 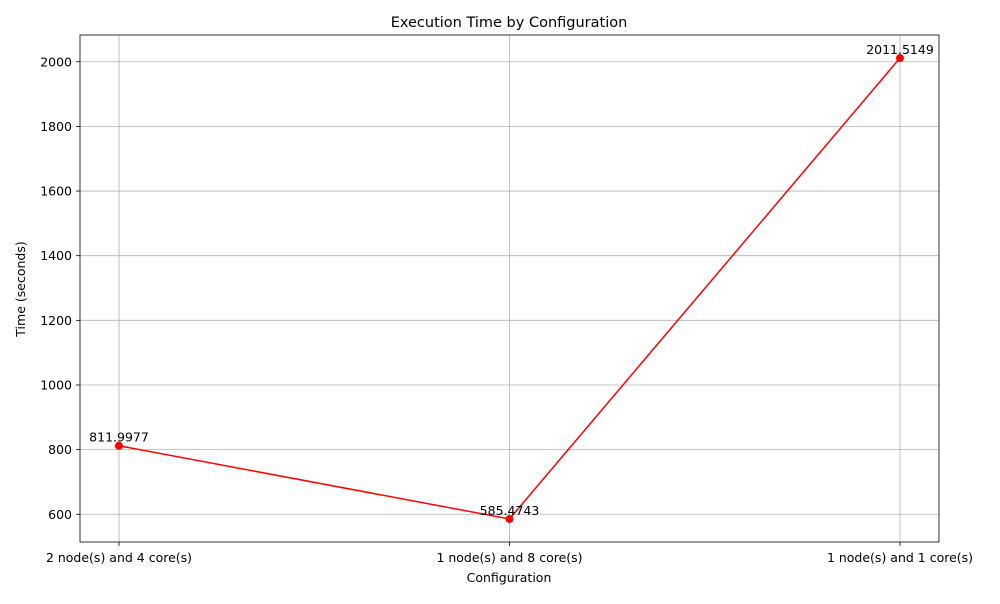 I want to click on y-tick-label: 1400, so click(x=56, y=255).